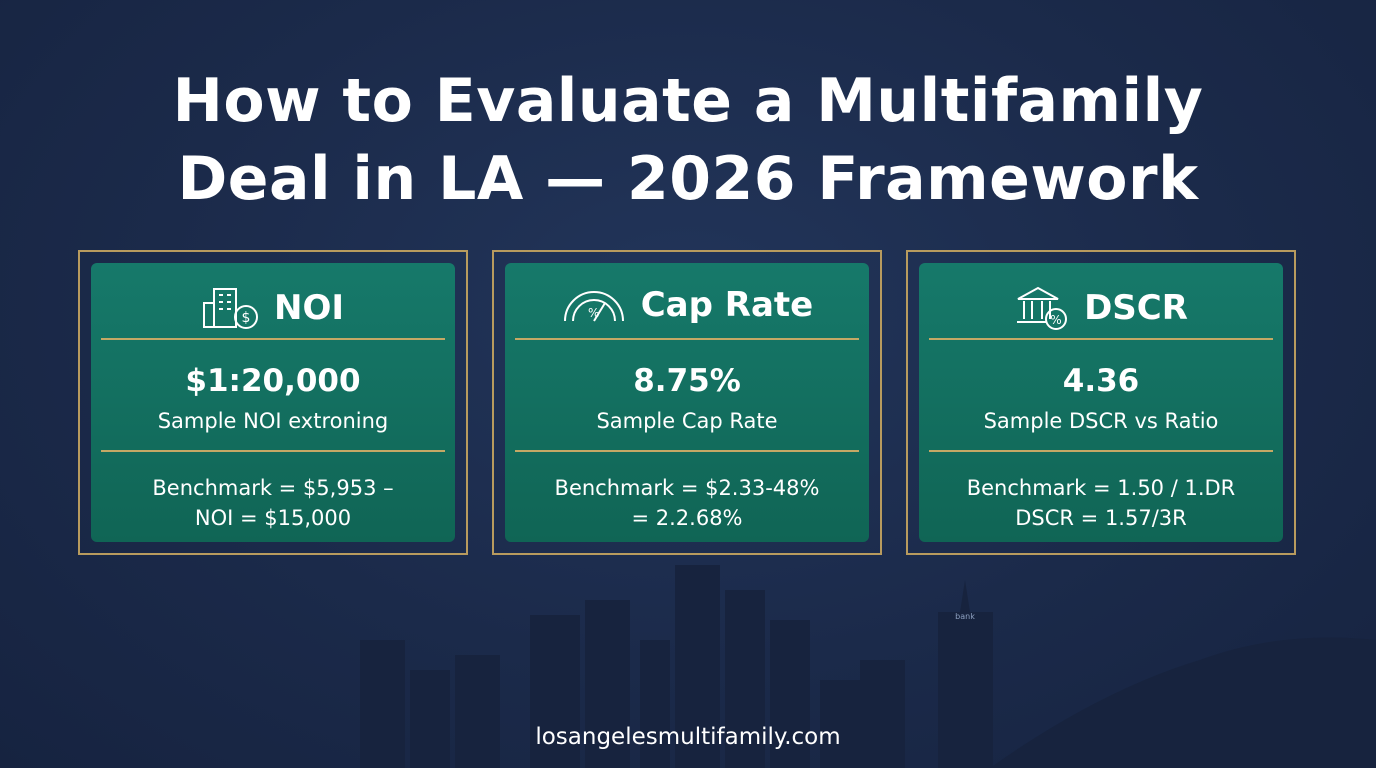 Image resolution: width=1376 pixels, height=768 pixels. What do you see at coordinates (1101, 503) in the screenshot?
I see `card-benchmark: Benchmark = 1.50 / 1.DR DSCR = 1.57/3R` at bounding box center [1101, 503].